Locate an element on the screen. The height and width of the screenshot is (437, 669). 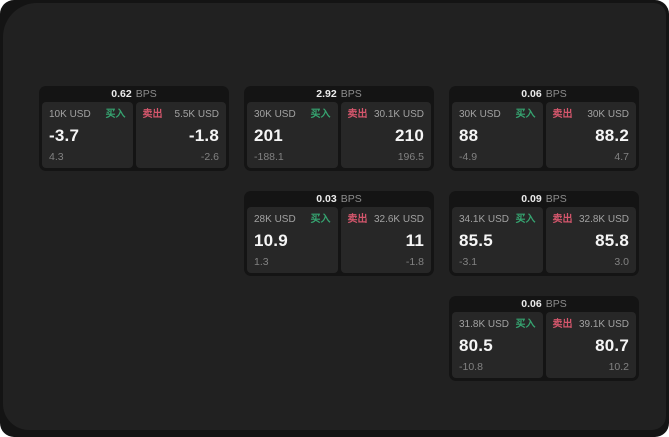
buy-price: 85.5 is located at coordinates (476, 241).